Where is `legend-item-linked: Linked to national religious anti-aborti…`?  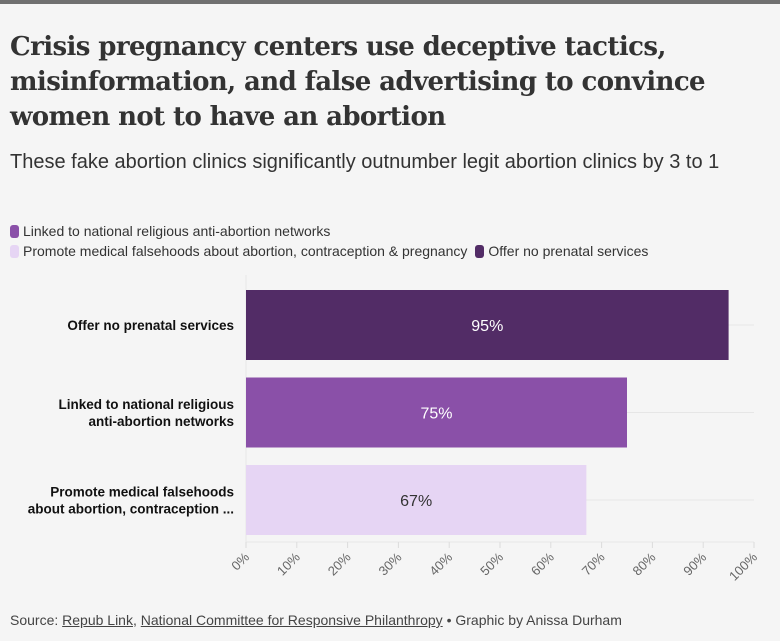 legend-item-linked: Linked to national religious anti-aborti… is located at coordinates (170, 231).